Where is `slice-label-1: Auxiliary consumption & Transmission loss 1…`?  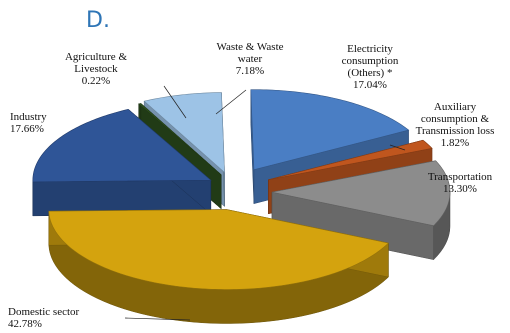
slice-label-1: Auxiliary consumption & Transmission loss 1… is located at coordinates (455, 125).